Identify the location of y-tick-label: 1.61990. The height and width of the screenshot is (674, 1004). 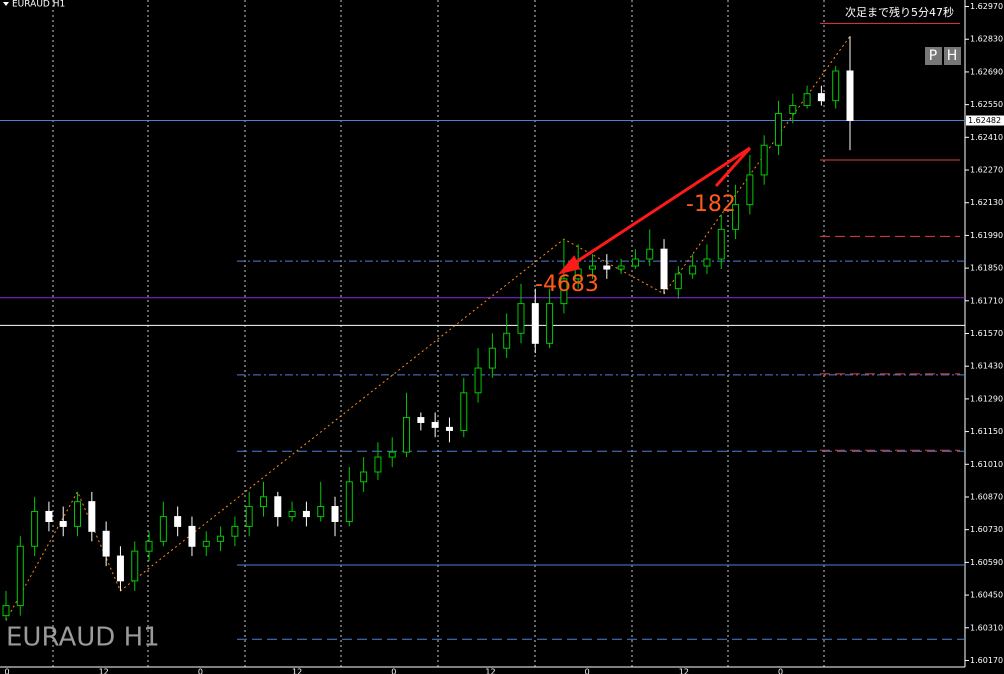
(986, 235).